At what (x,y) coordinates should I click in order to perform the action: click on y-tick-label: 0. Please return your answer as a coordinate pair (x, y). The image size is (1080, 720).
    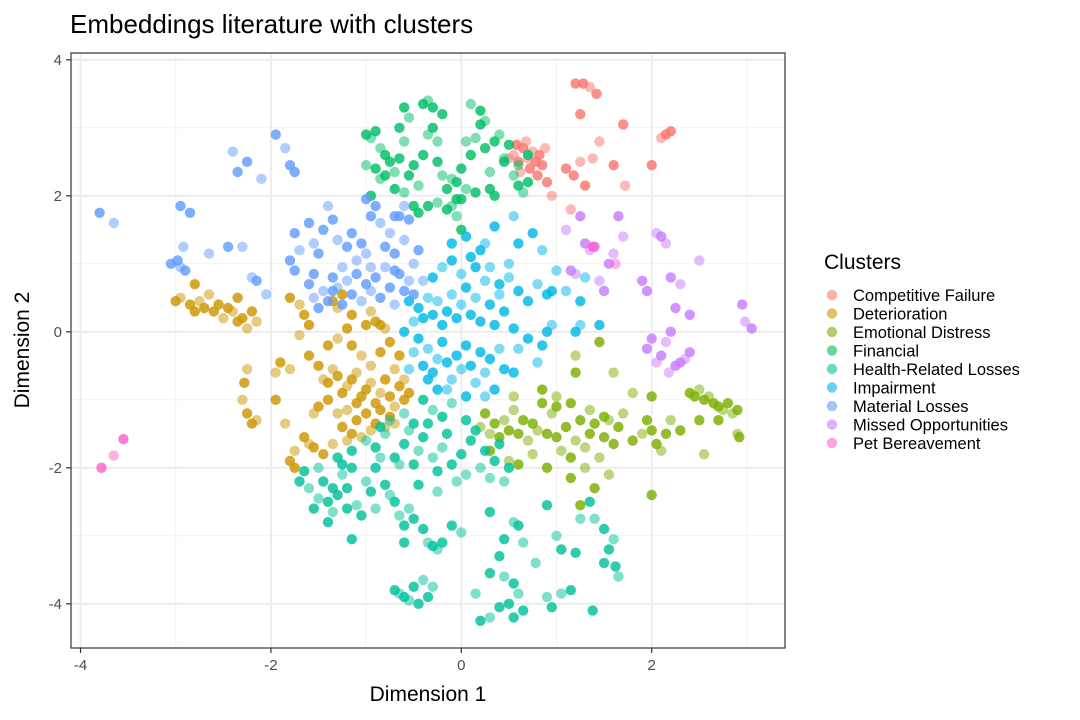
    Looking at the image, I should click on (58, 332).